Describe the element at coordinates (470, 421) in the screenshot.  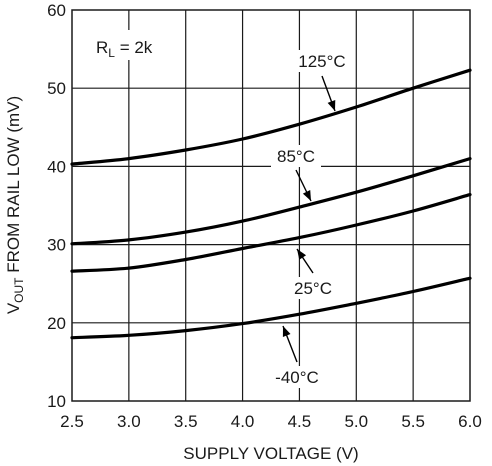
I see `x-tick-label: 6.0` at that location.